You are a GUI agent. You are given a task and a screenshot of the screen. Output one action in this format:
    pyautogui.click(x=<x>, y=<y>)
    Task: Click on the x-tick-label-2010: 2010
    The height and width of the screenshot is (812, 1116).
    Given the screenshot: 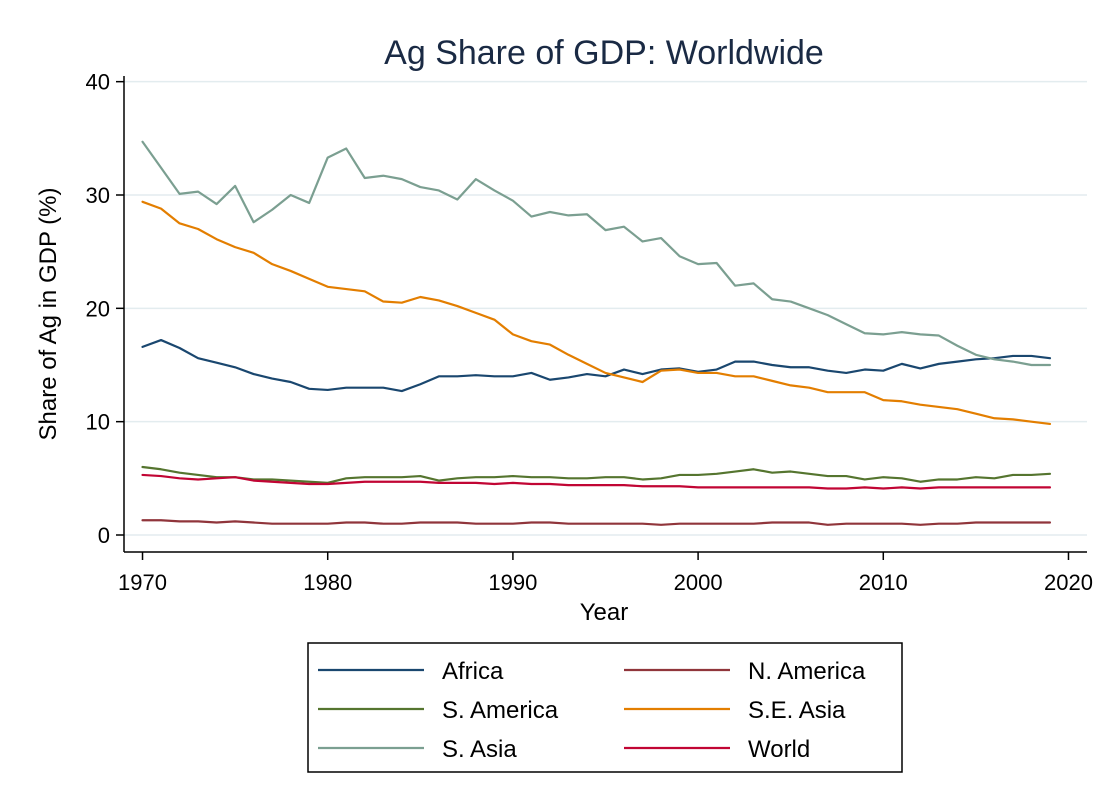 What is the action you would take?
    pyautogui.click(x=883, y=582)
    